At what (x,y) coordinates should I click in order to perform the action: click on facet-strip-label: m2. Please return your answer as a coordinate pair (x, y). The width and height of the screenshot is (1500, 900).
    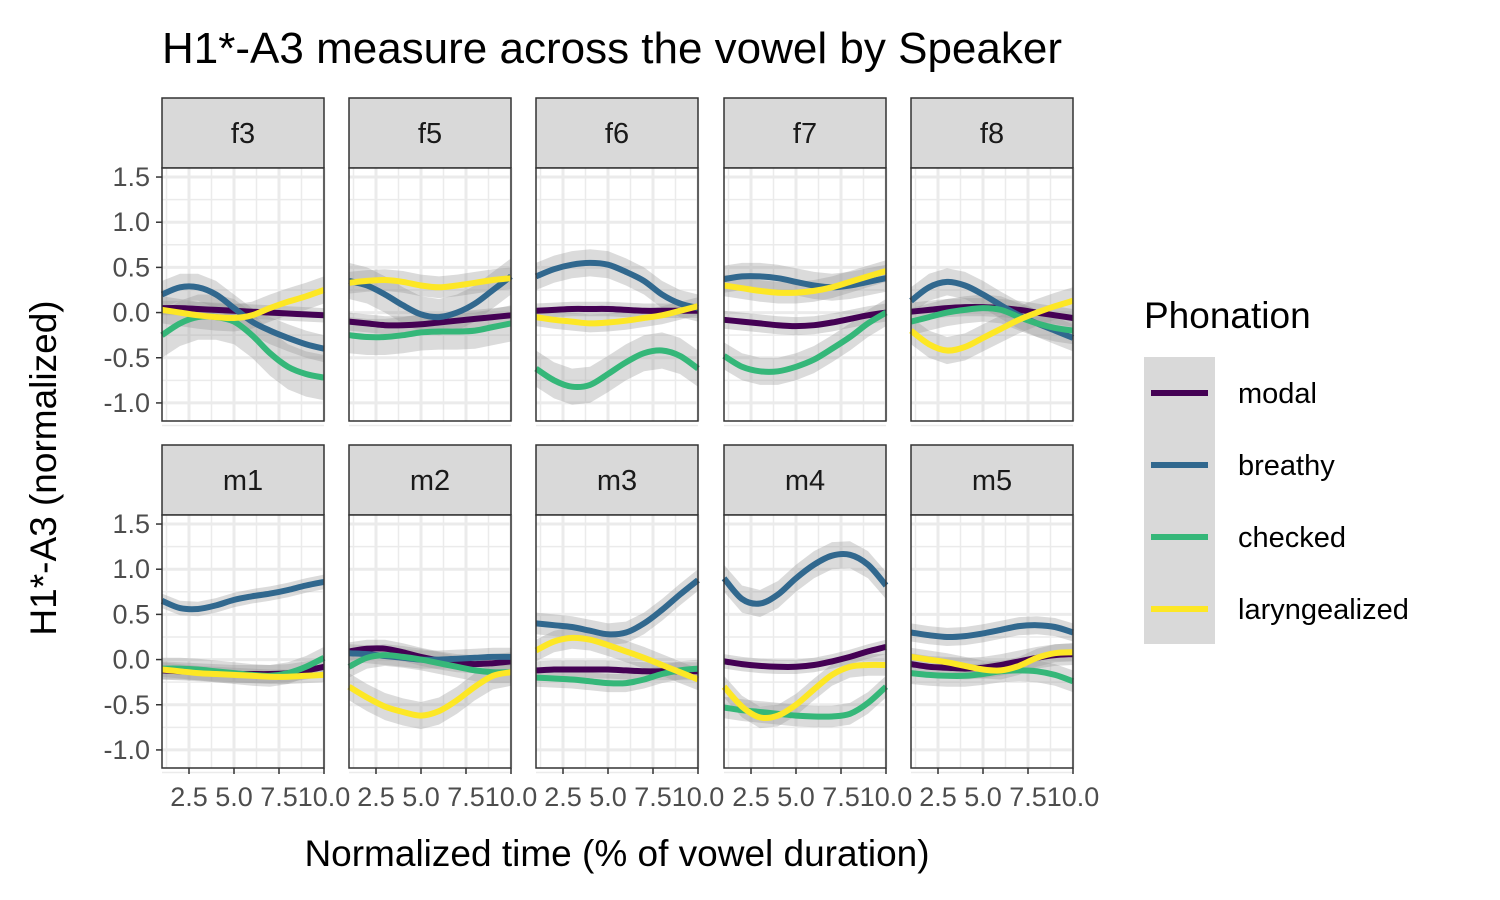
    Looking at the image, I should click on (430, 481).